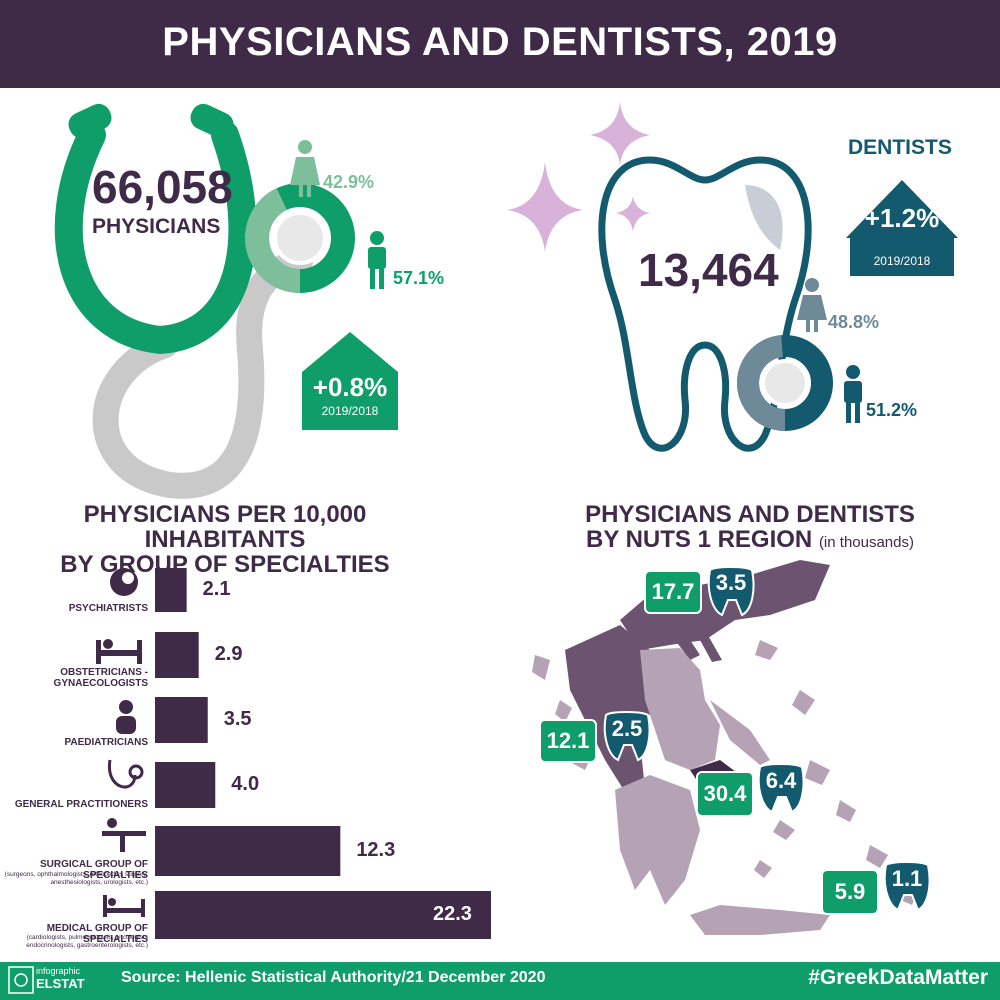 This screenshot has width=1000, height=1000. Describe the element at coordinates (245, 784) in the screenshot. I see `bar-value-general-practitioners: 4.0` at that location.